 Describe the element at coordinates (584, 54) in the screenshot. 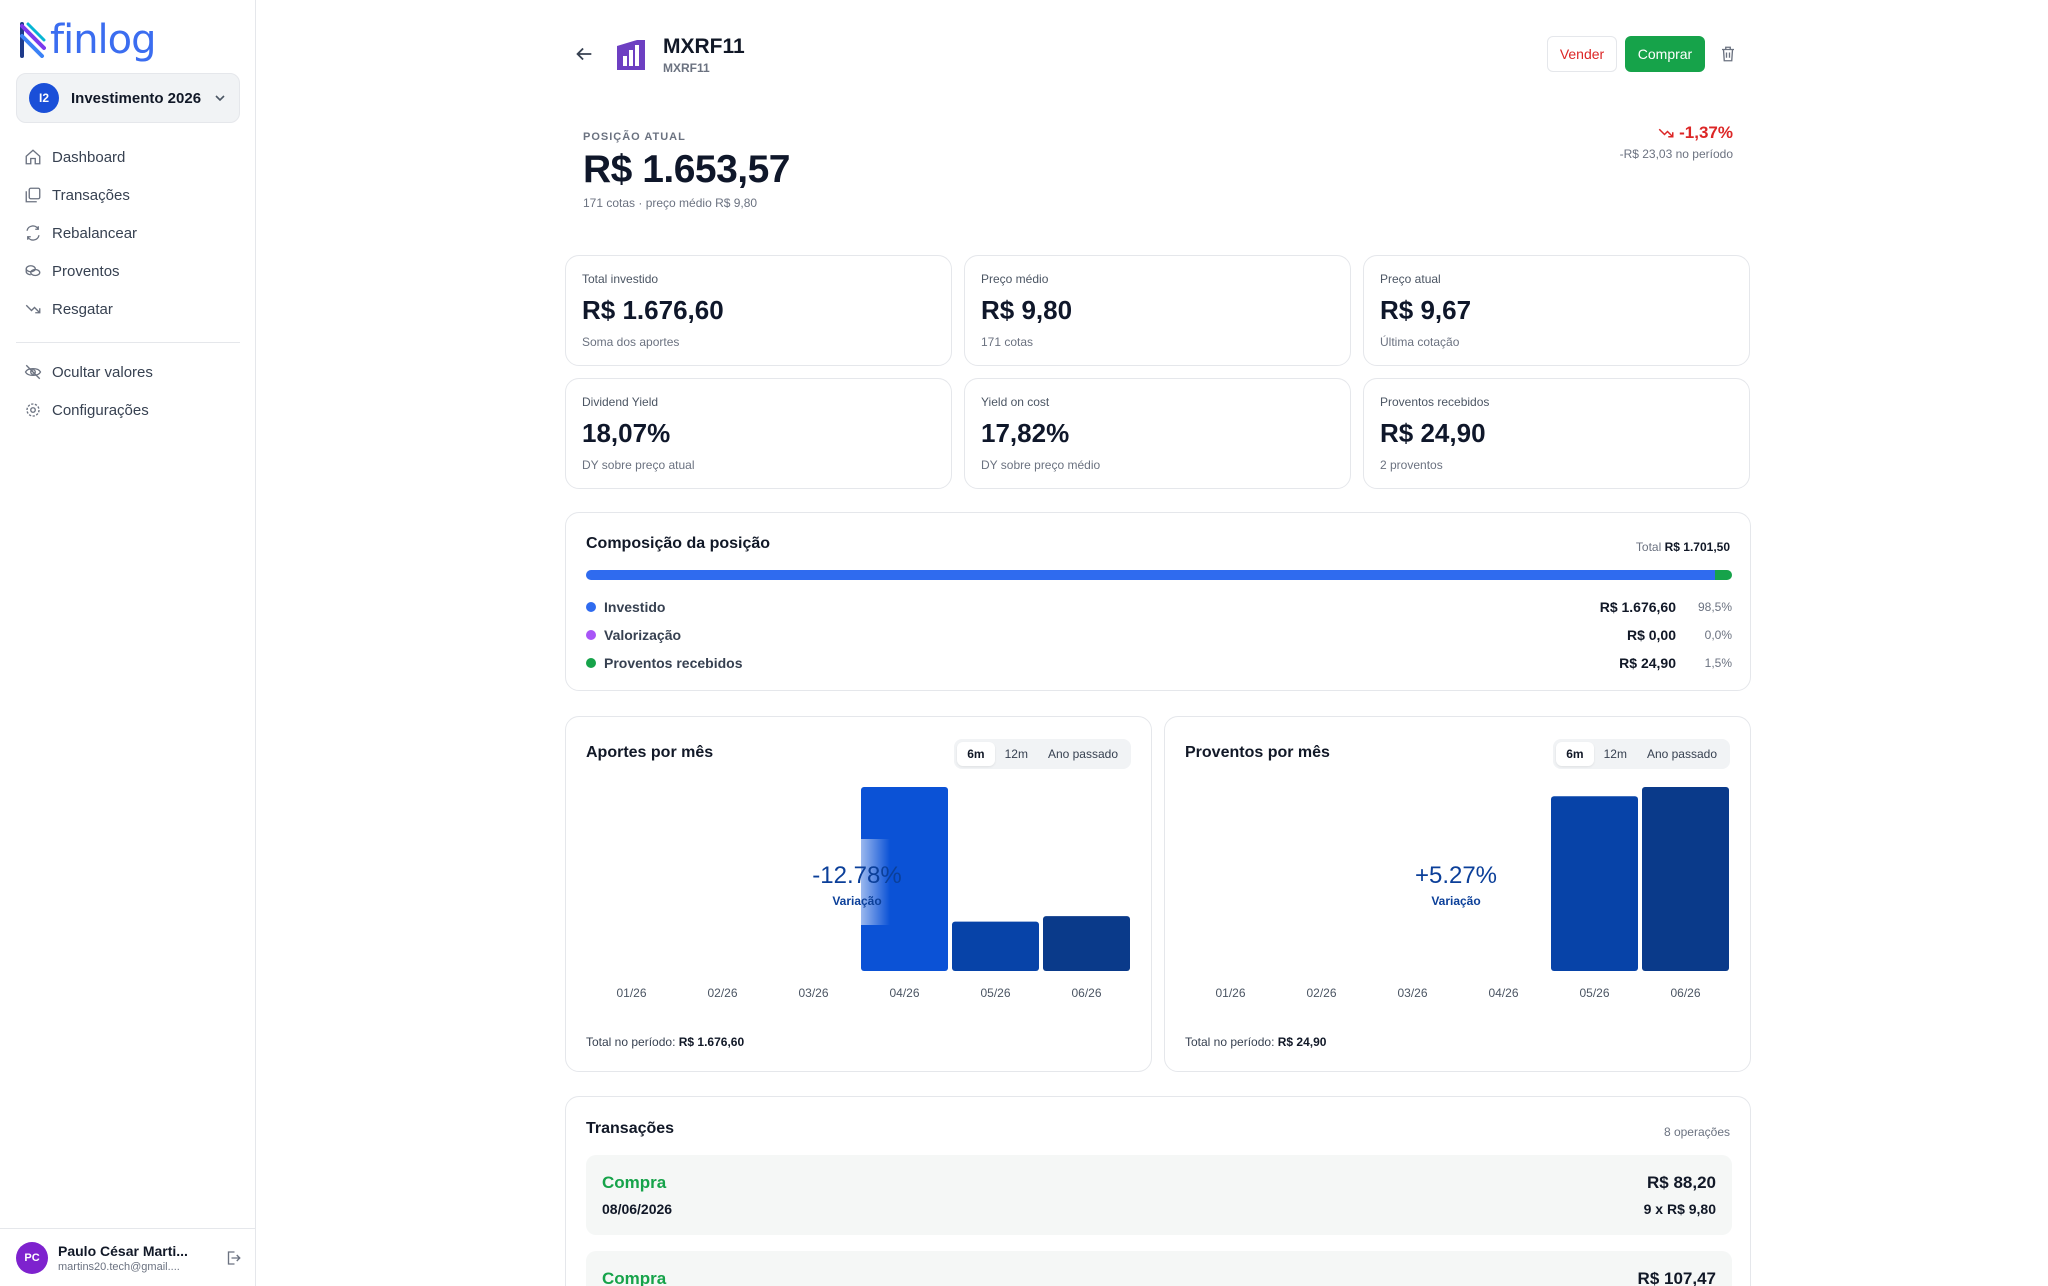

I see `back-arrow-icon` at that location.